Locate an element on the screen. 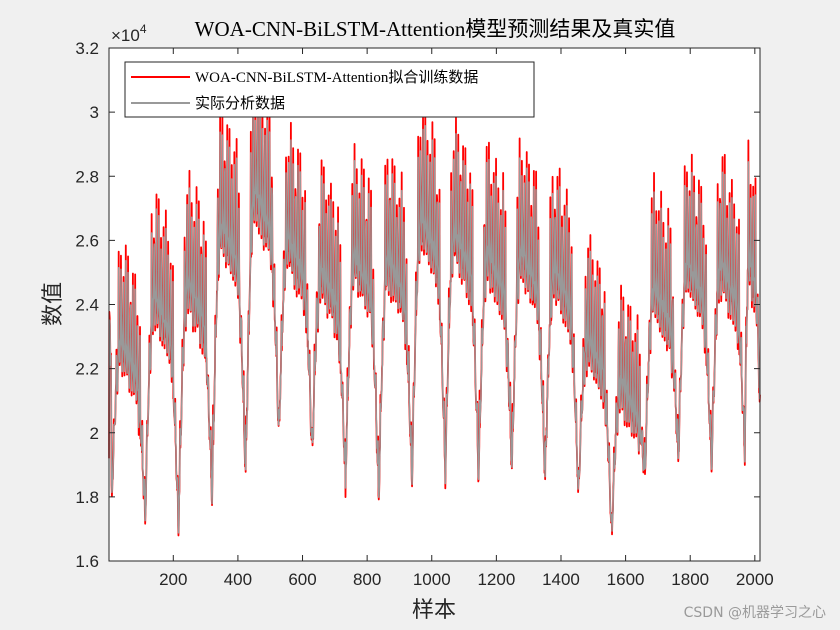 Image resolution: width=840 pixels, height=630 pixels. x-tick-label: 1000 is located at coordinates (432, 579).